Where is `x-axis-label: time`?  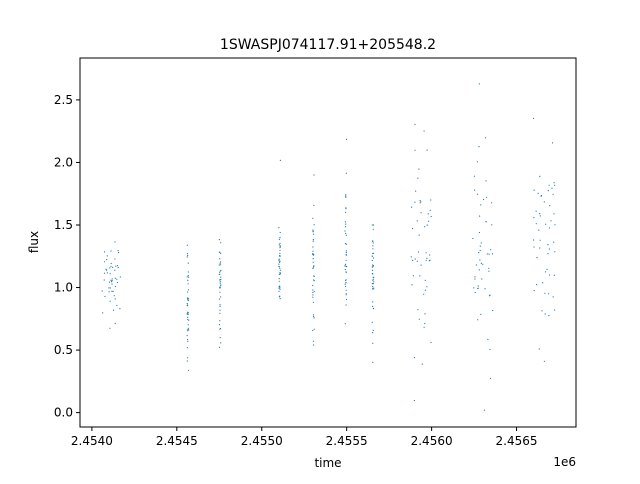 x-axis-label: time is located at coordinates (327, 463).